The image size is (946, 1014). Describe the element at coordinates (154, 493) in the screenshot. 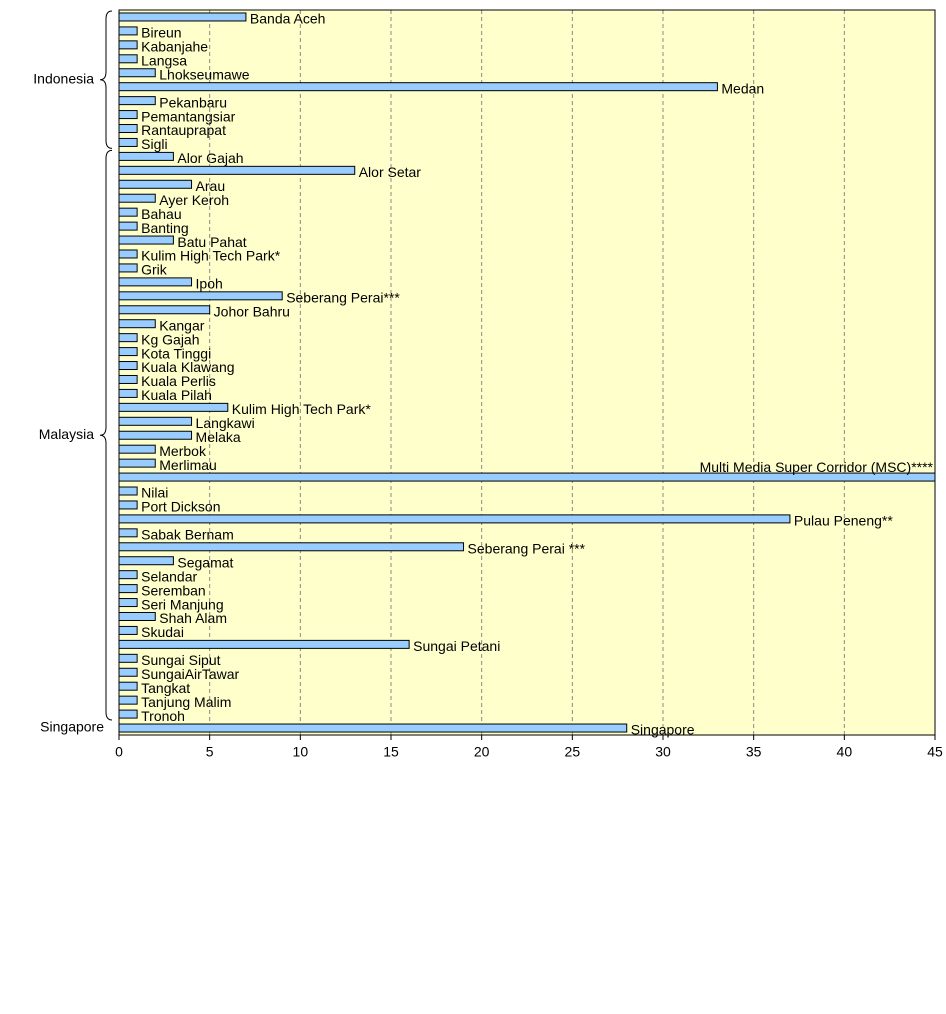

I see `bar-label: Nilai` at that location.